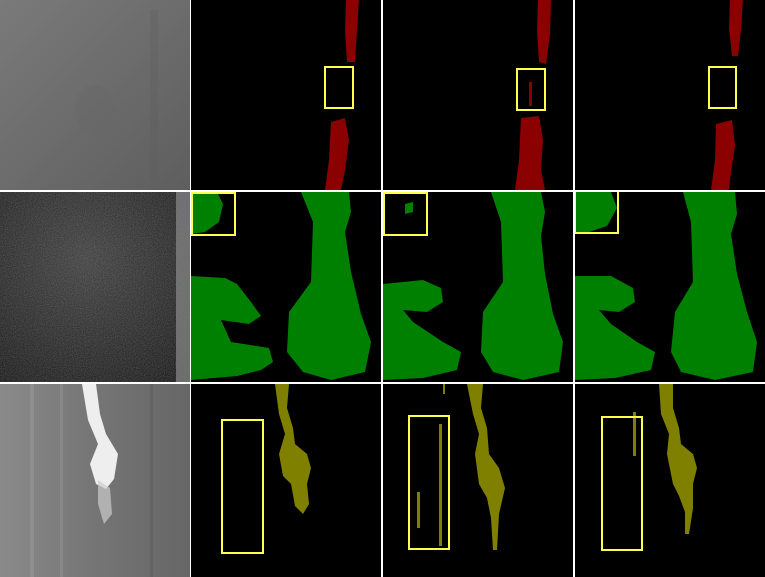 The height and width of the screenshot is (577, 765). I want to click on row3-ground-truth-mask, so click(286, 480).